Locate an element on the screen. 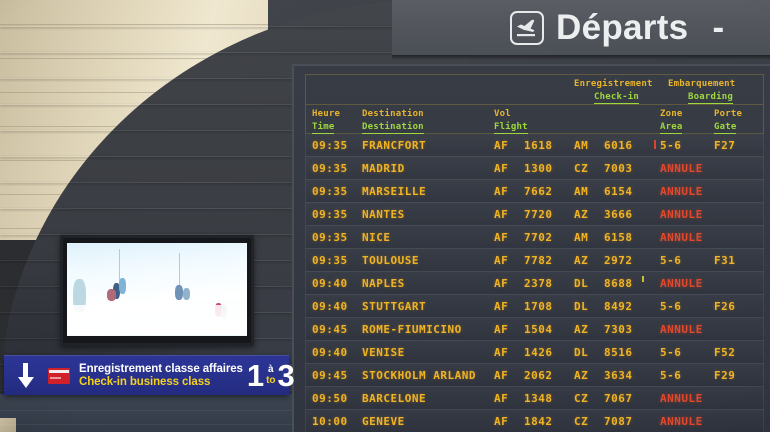 This screenshot has width=770, height=432. table-row: 09:35 MADRID AF 1300 CZ 7003 ANNULE is located at coordinates (534, 168).